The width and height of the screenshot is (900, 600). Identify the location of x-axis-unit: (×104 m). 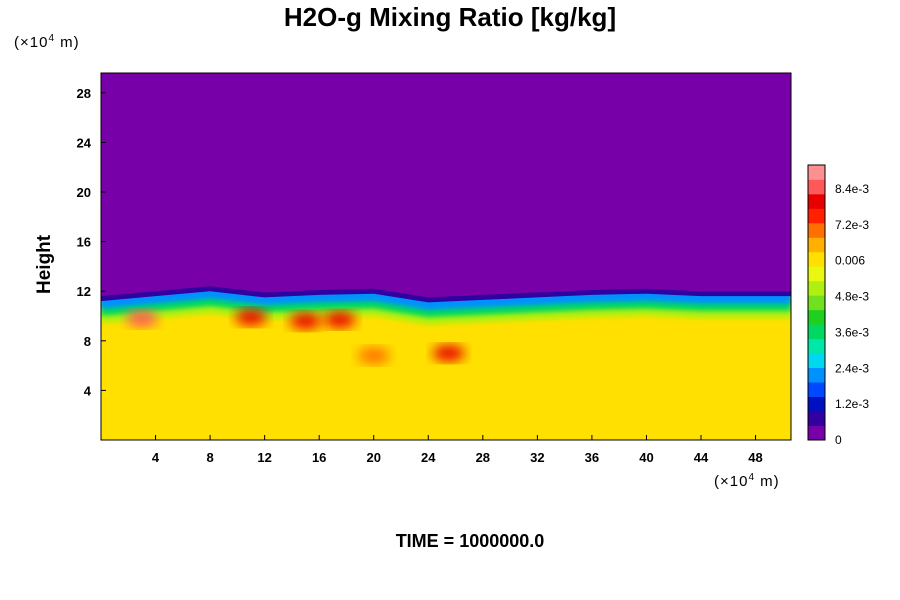
(747, 481).